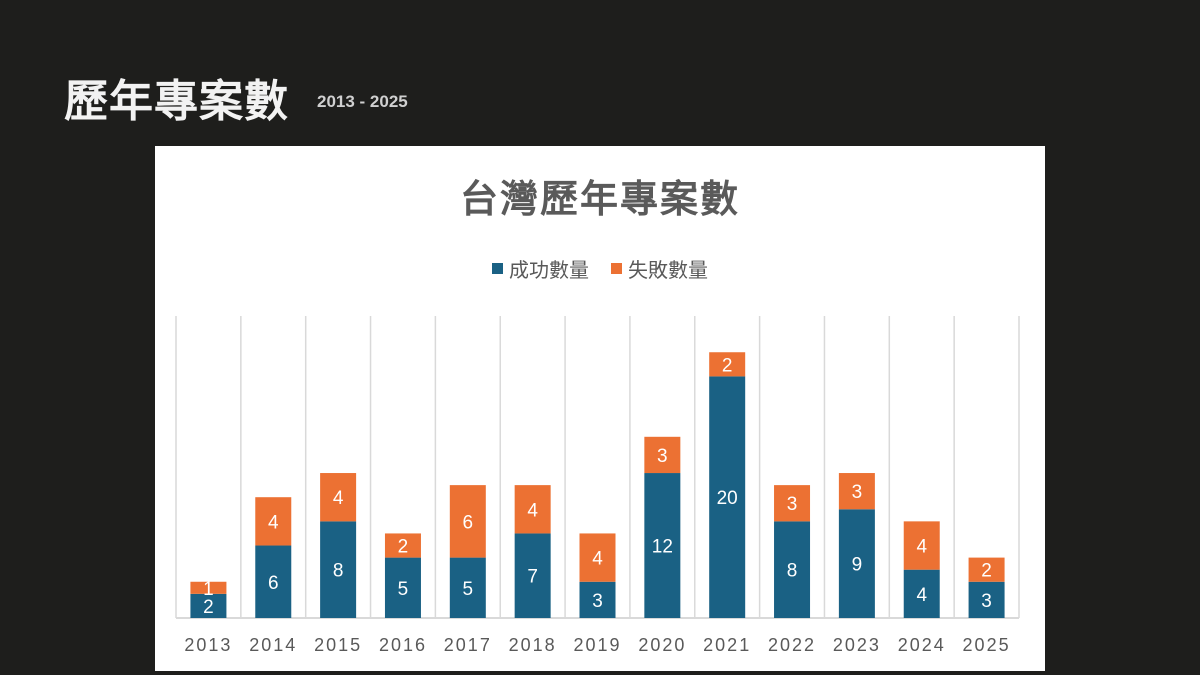  I want to click on chart-title: 台灣歷年專案數, so click(599, 199).